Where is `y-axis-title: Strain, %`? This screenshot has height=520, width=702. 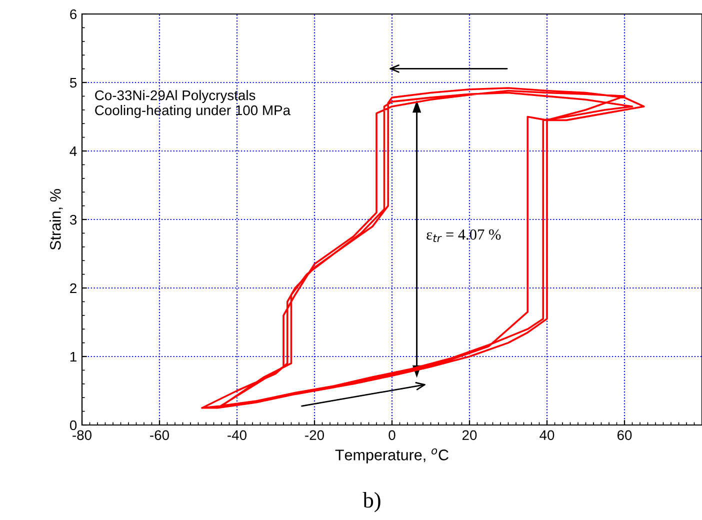
y-axis-title: Strain, % is located at coordinates (56, 219).